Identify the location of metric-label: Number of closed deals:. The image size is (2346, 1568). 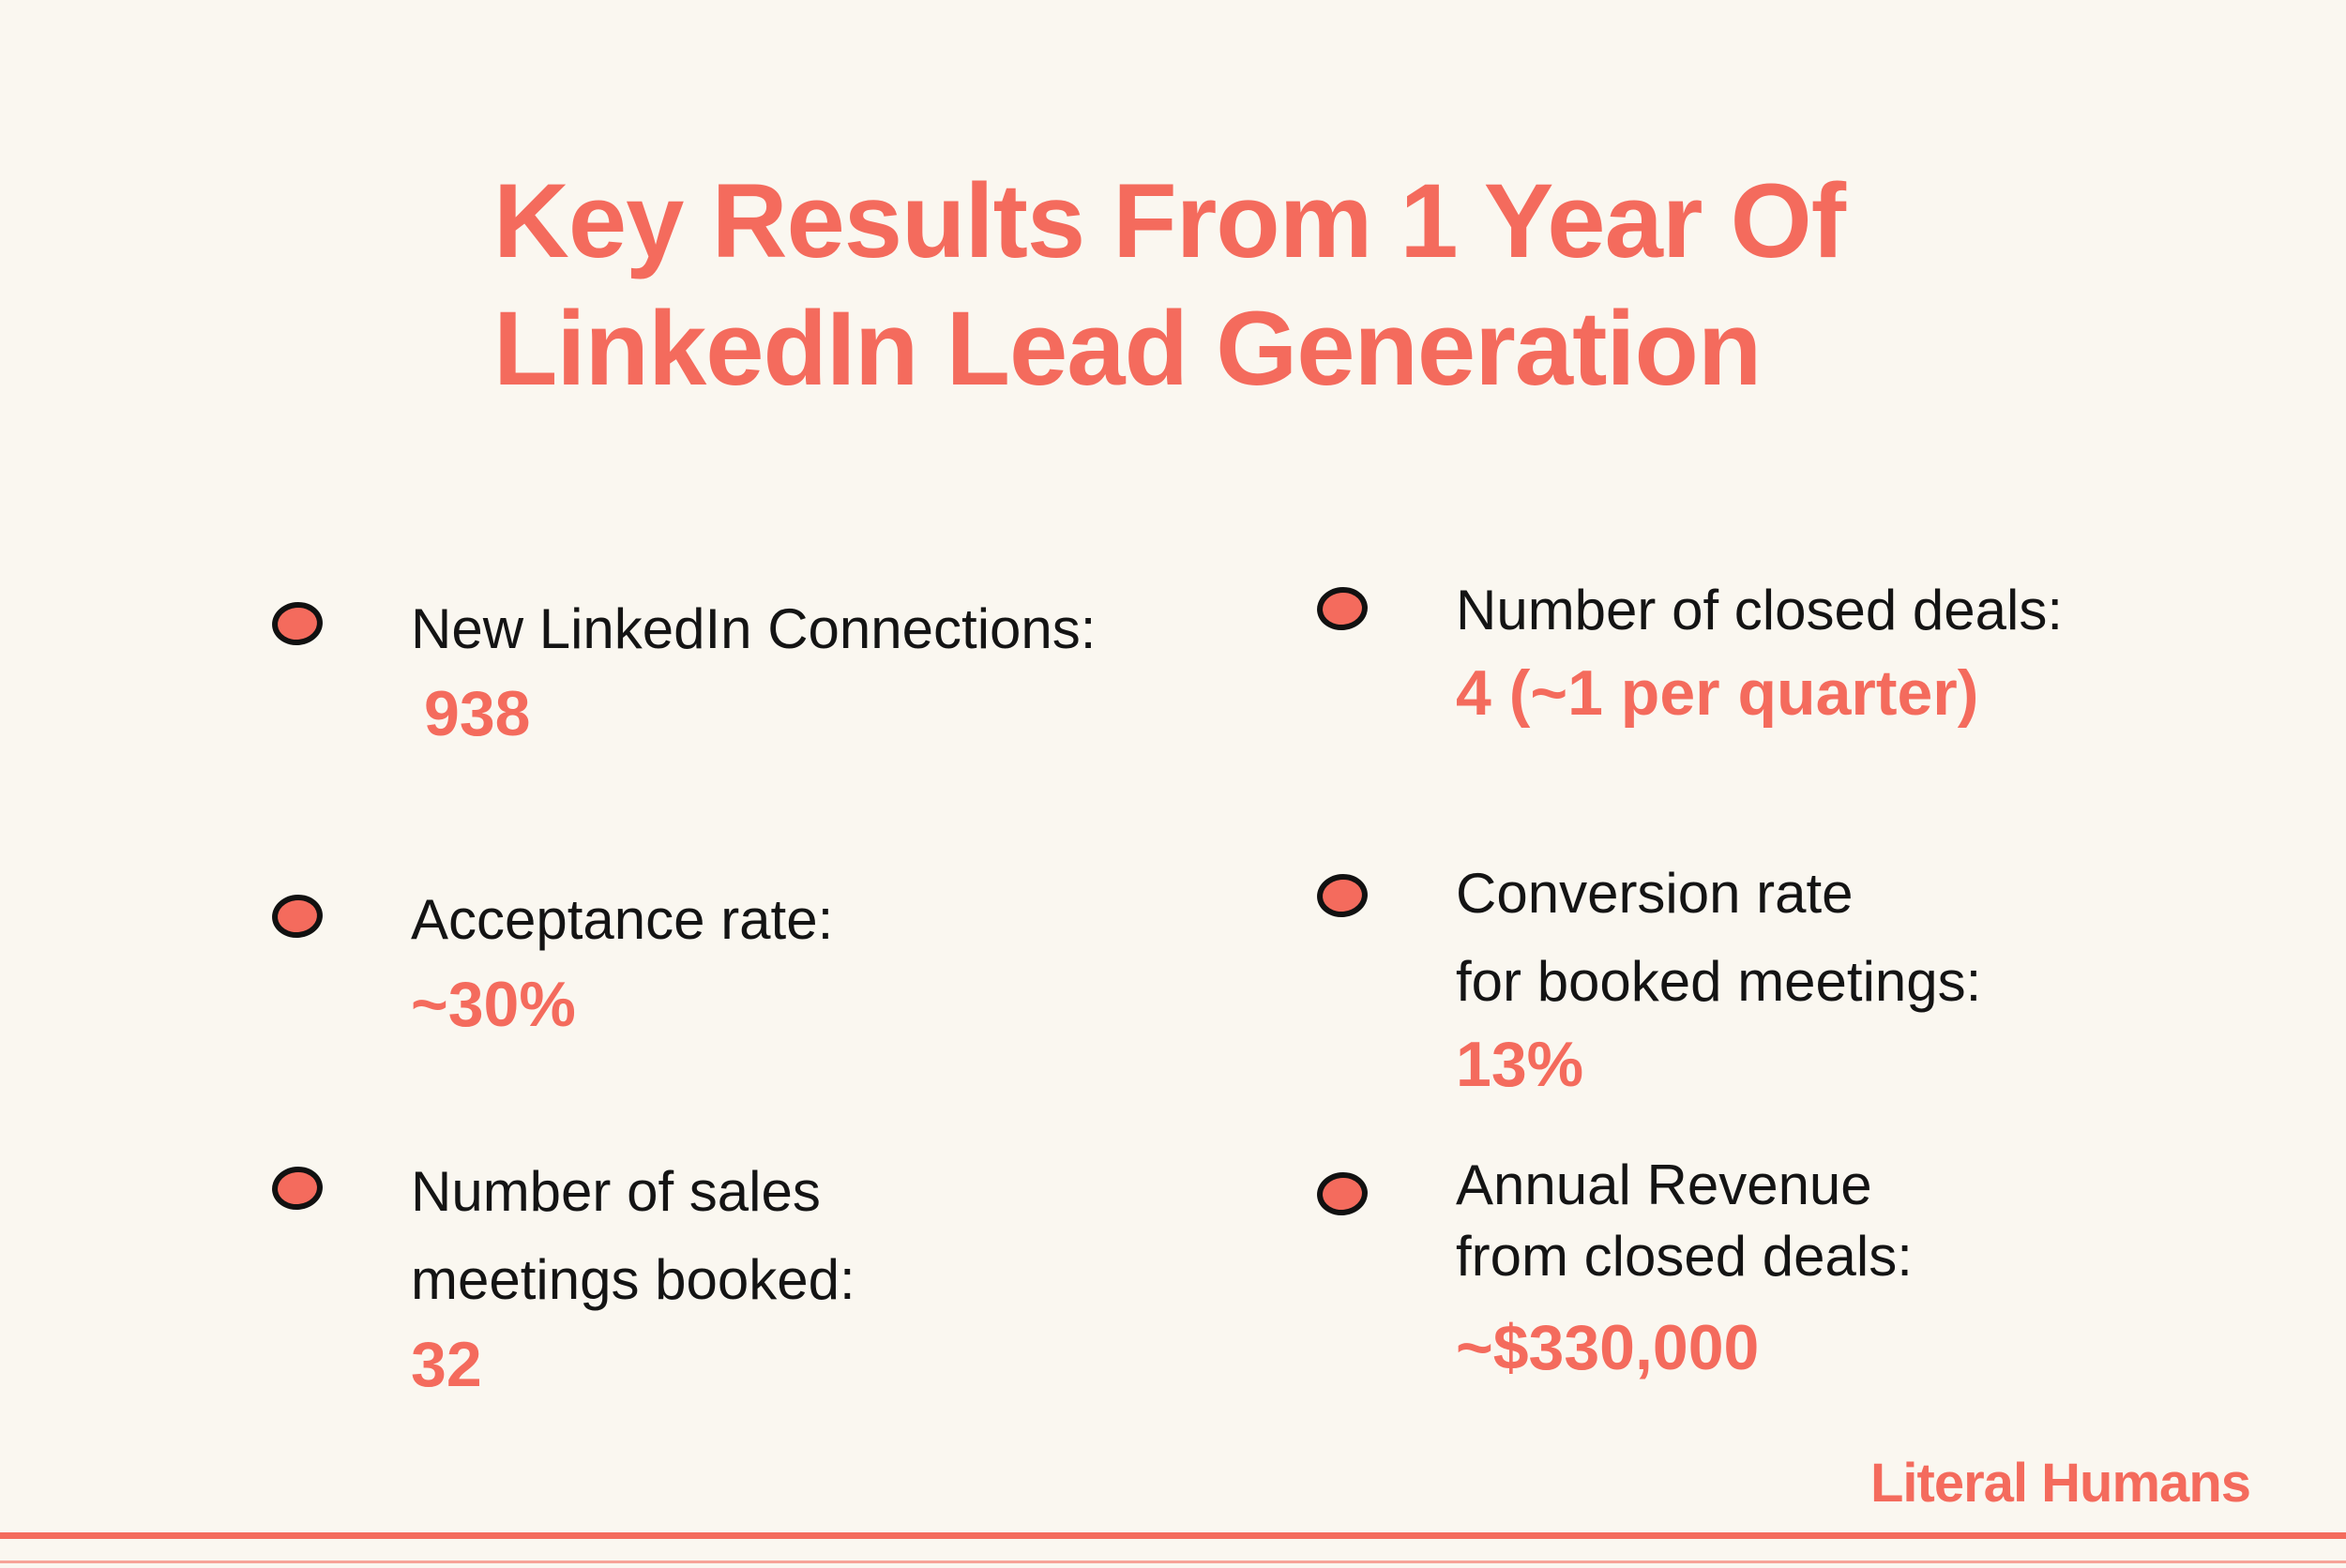
(1759, 610).